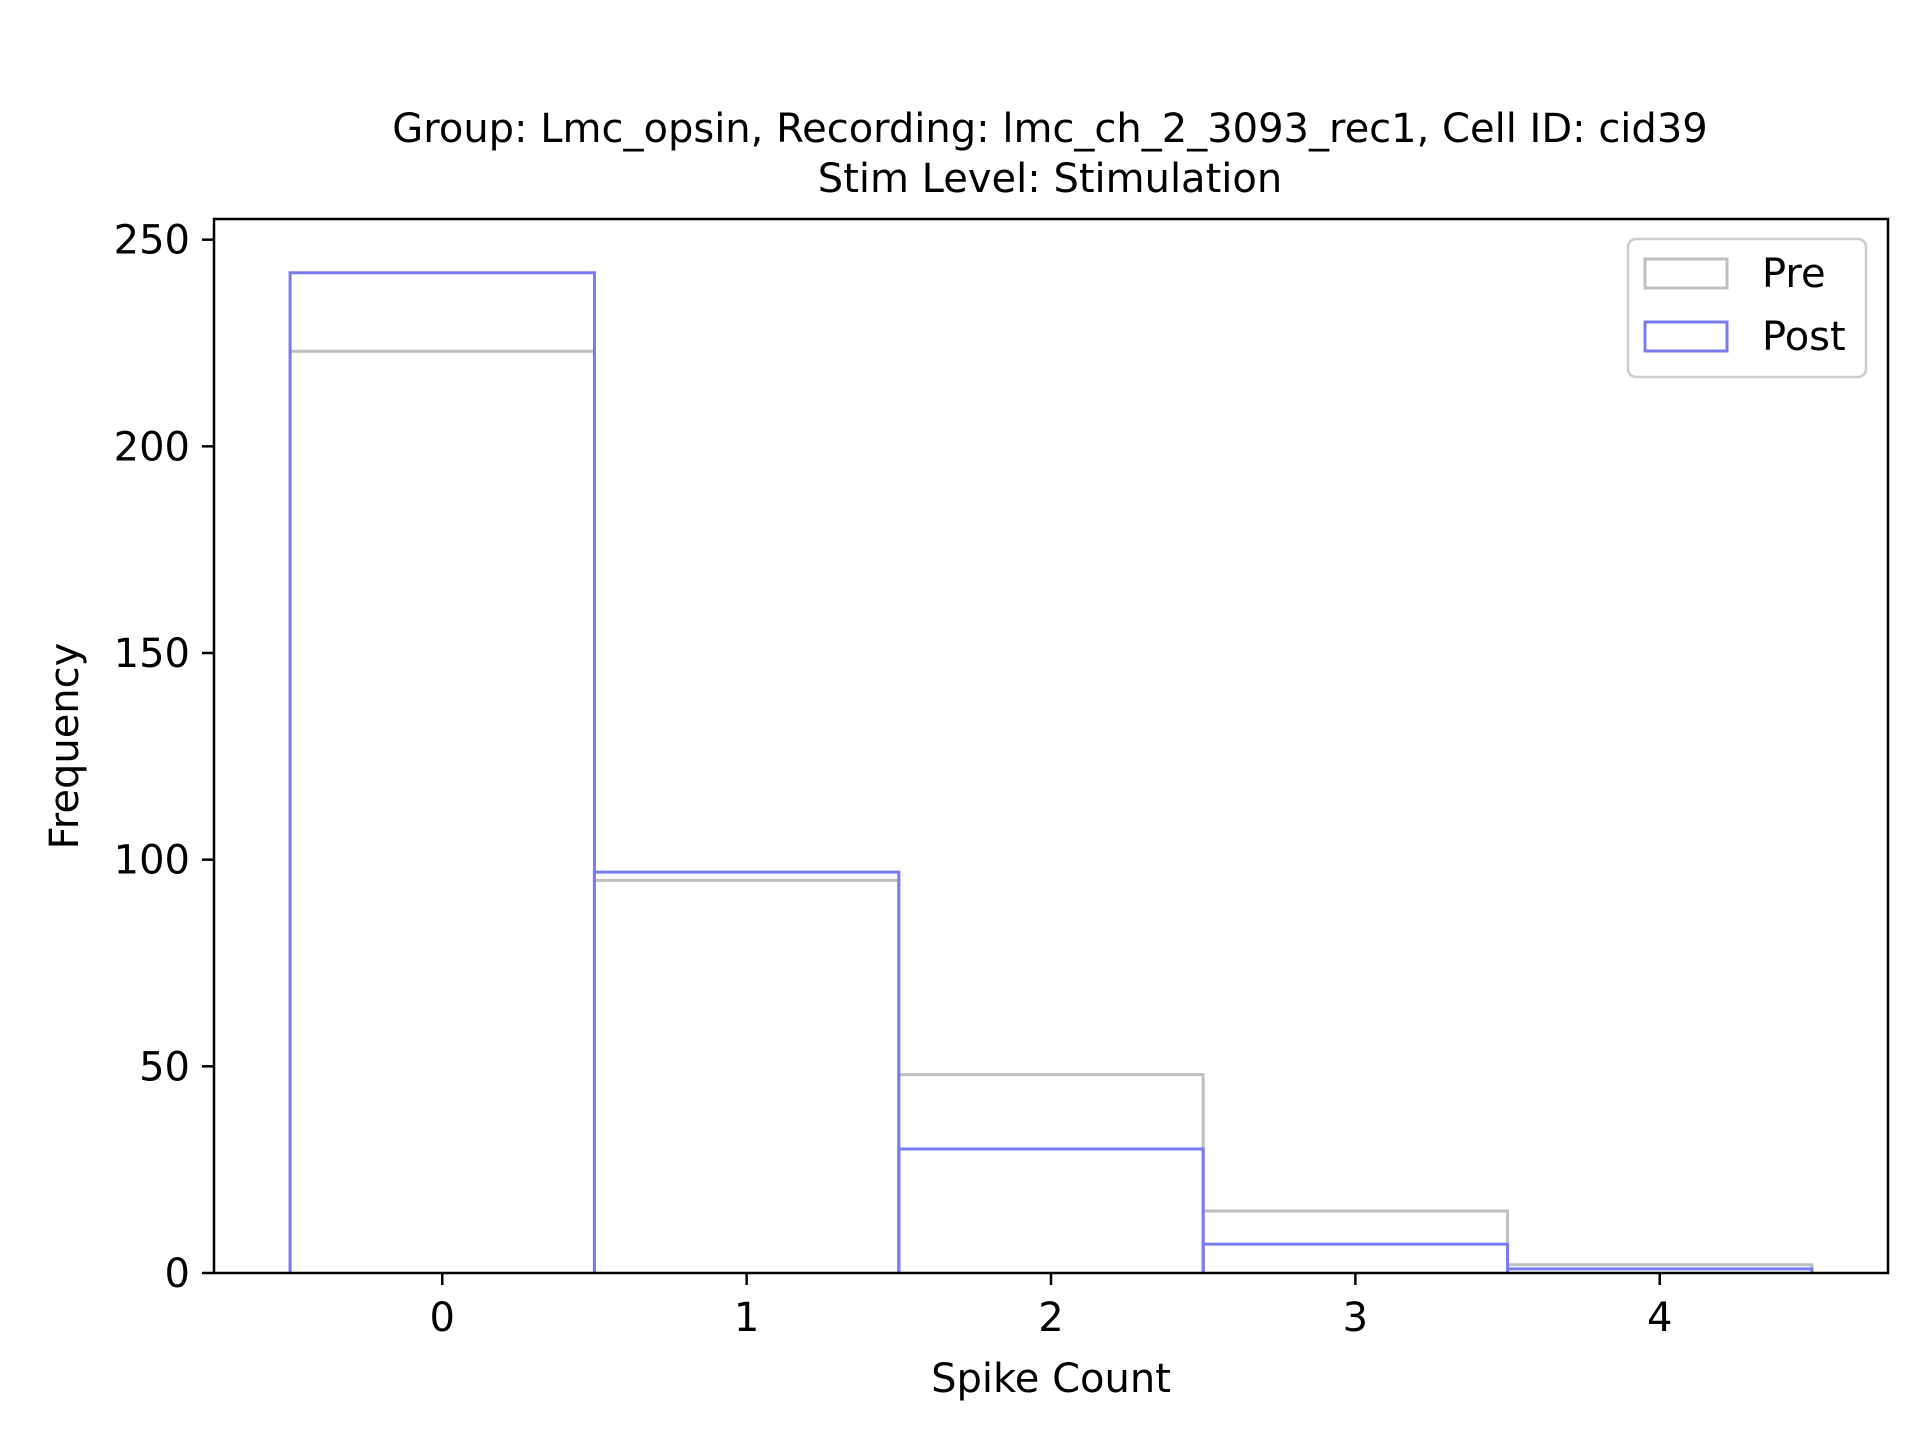  I want to click on legend: Pre Post, so click(1747, 308).